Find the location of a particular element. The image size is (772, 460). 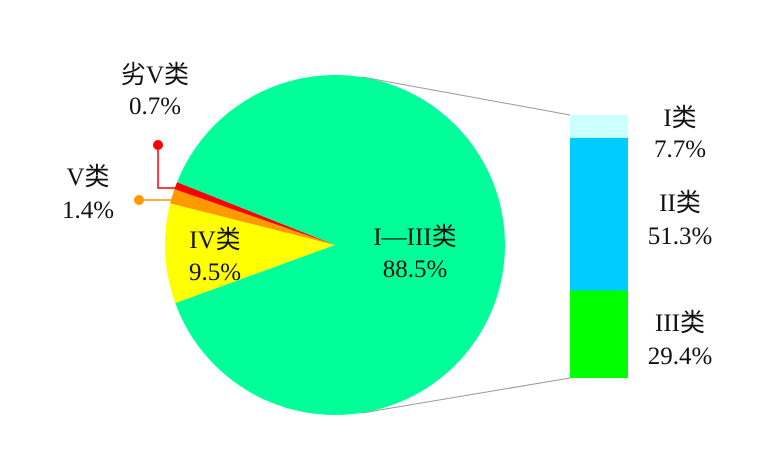

leader-dot-inferior-v is located at coordinates (158, 145).